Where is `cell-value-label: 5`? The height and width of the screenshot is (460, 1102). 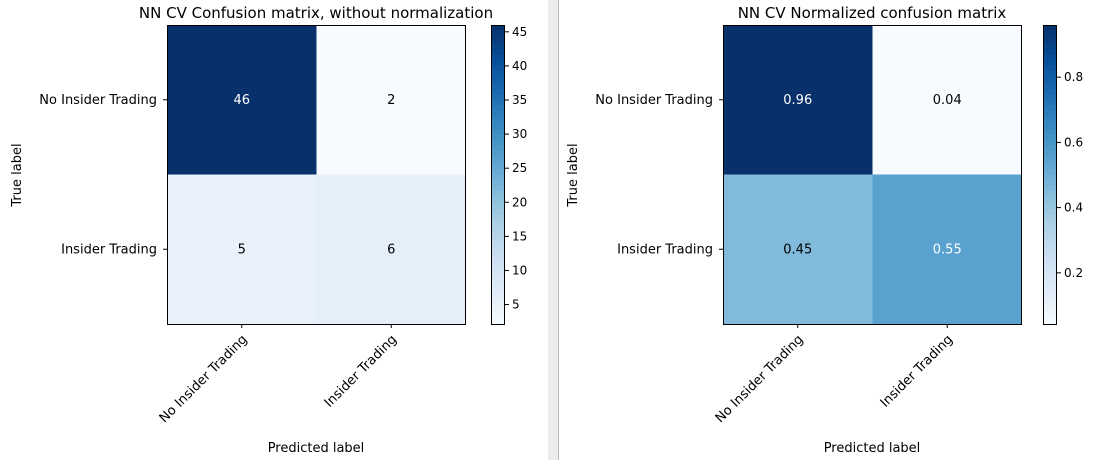
cell-value-label: 5 is located at coordinates (242, 249).